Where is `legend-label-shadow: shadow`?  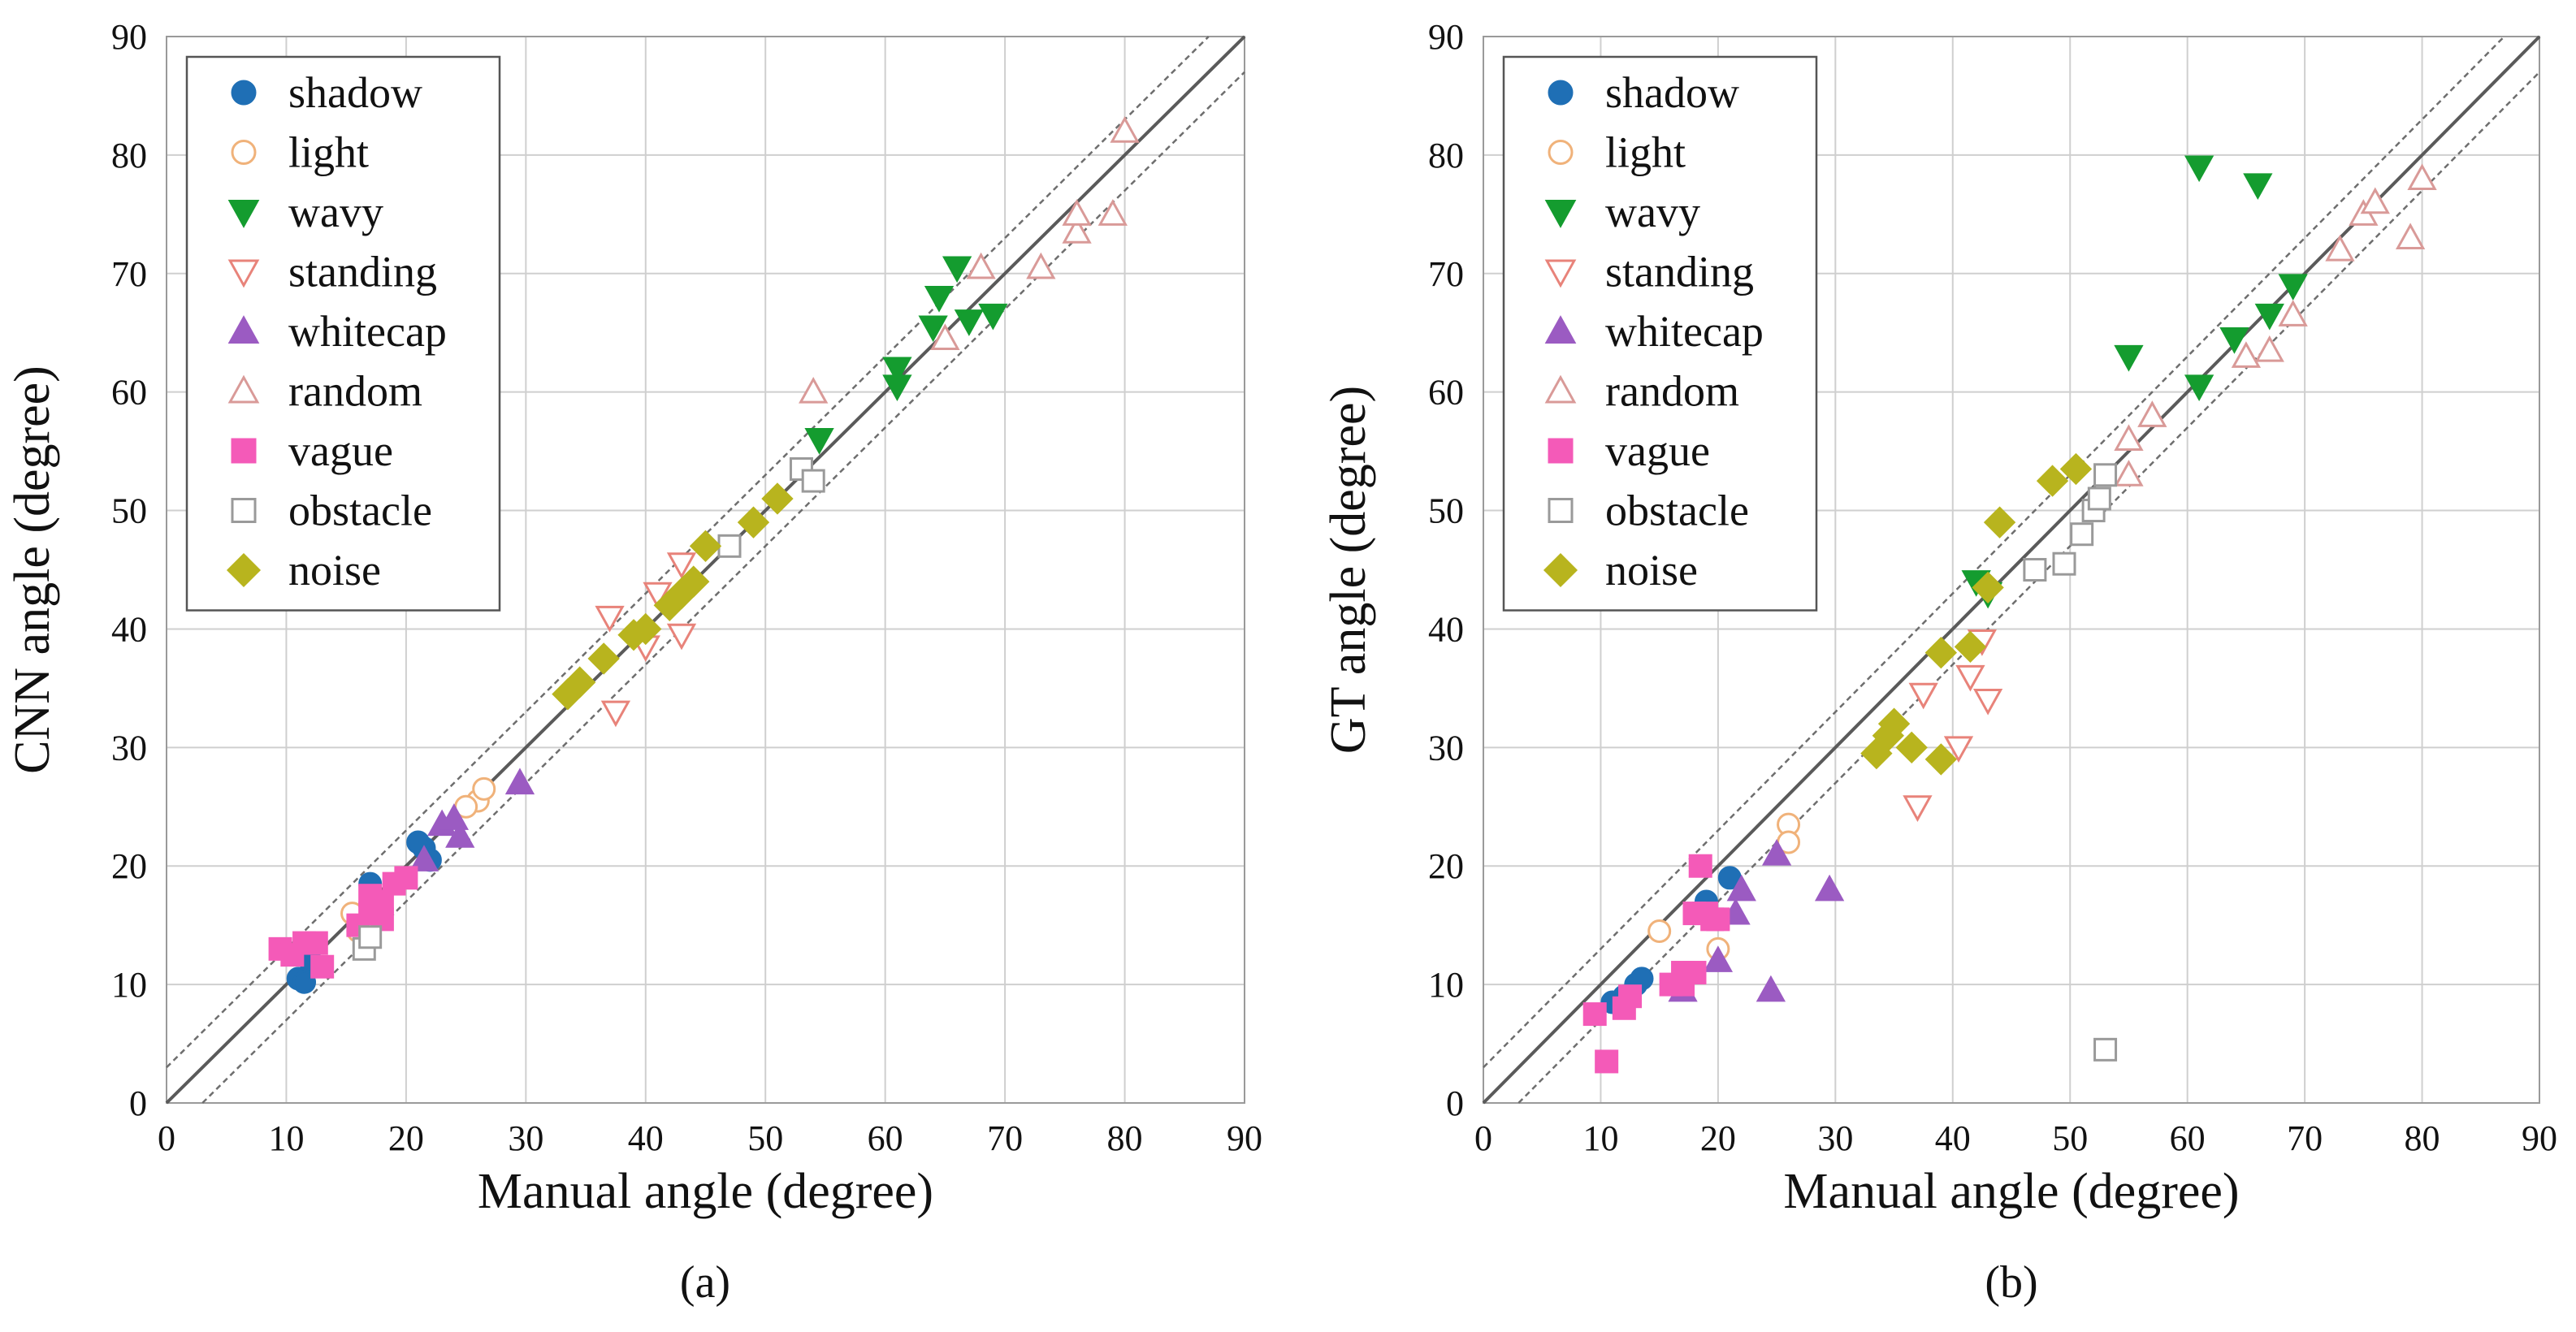
legend-label-shadow: shadow is located at coordinates (1672, 92).